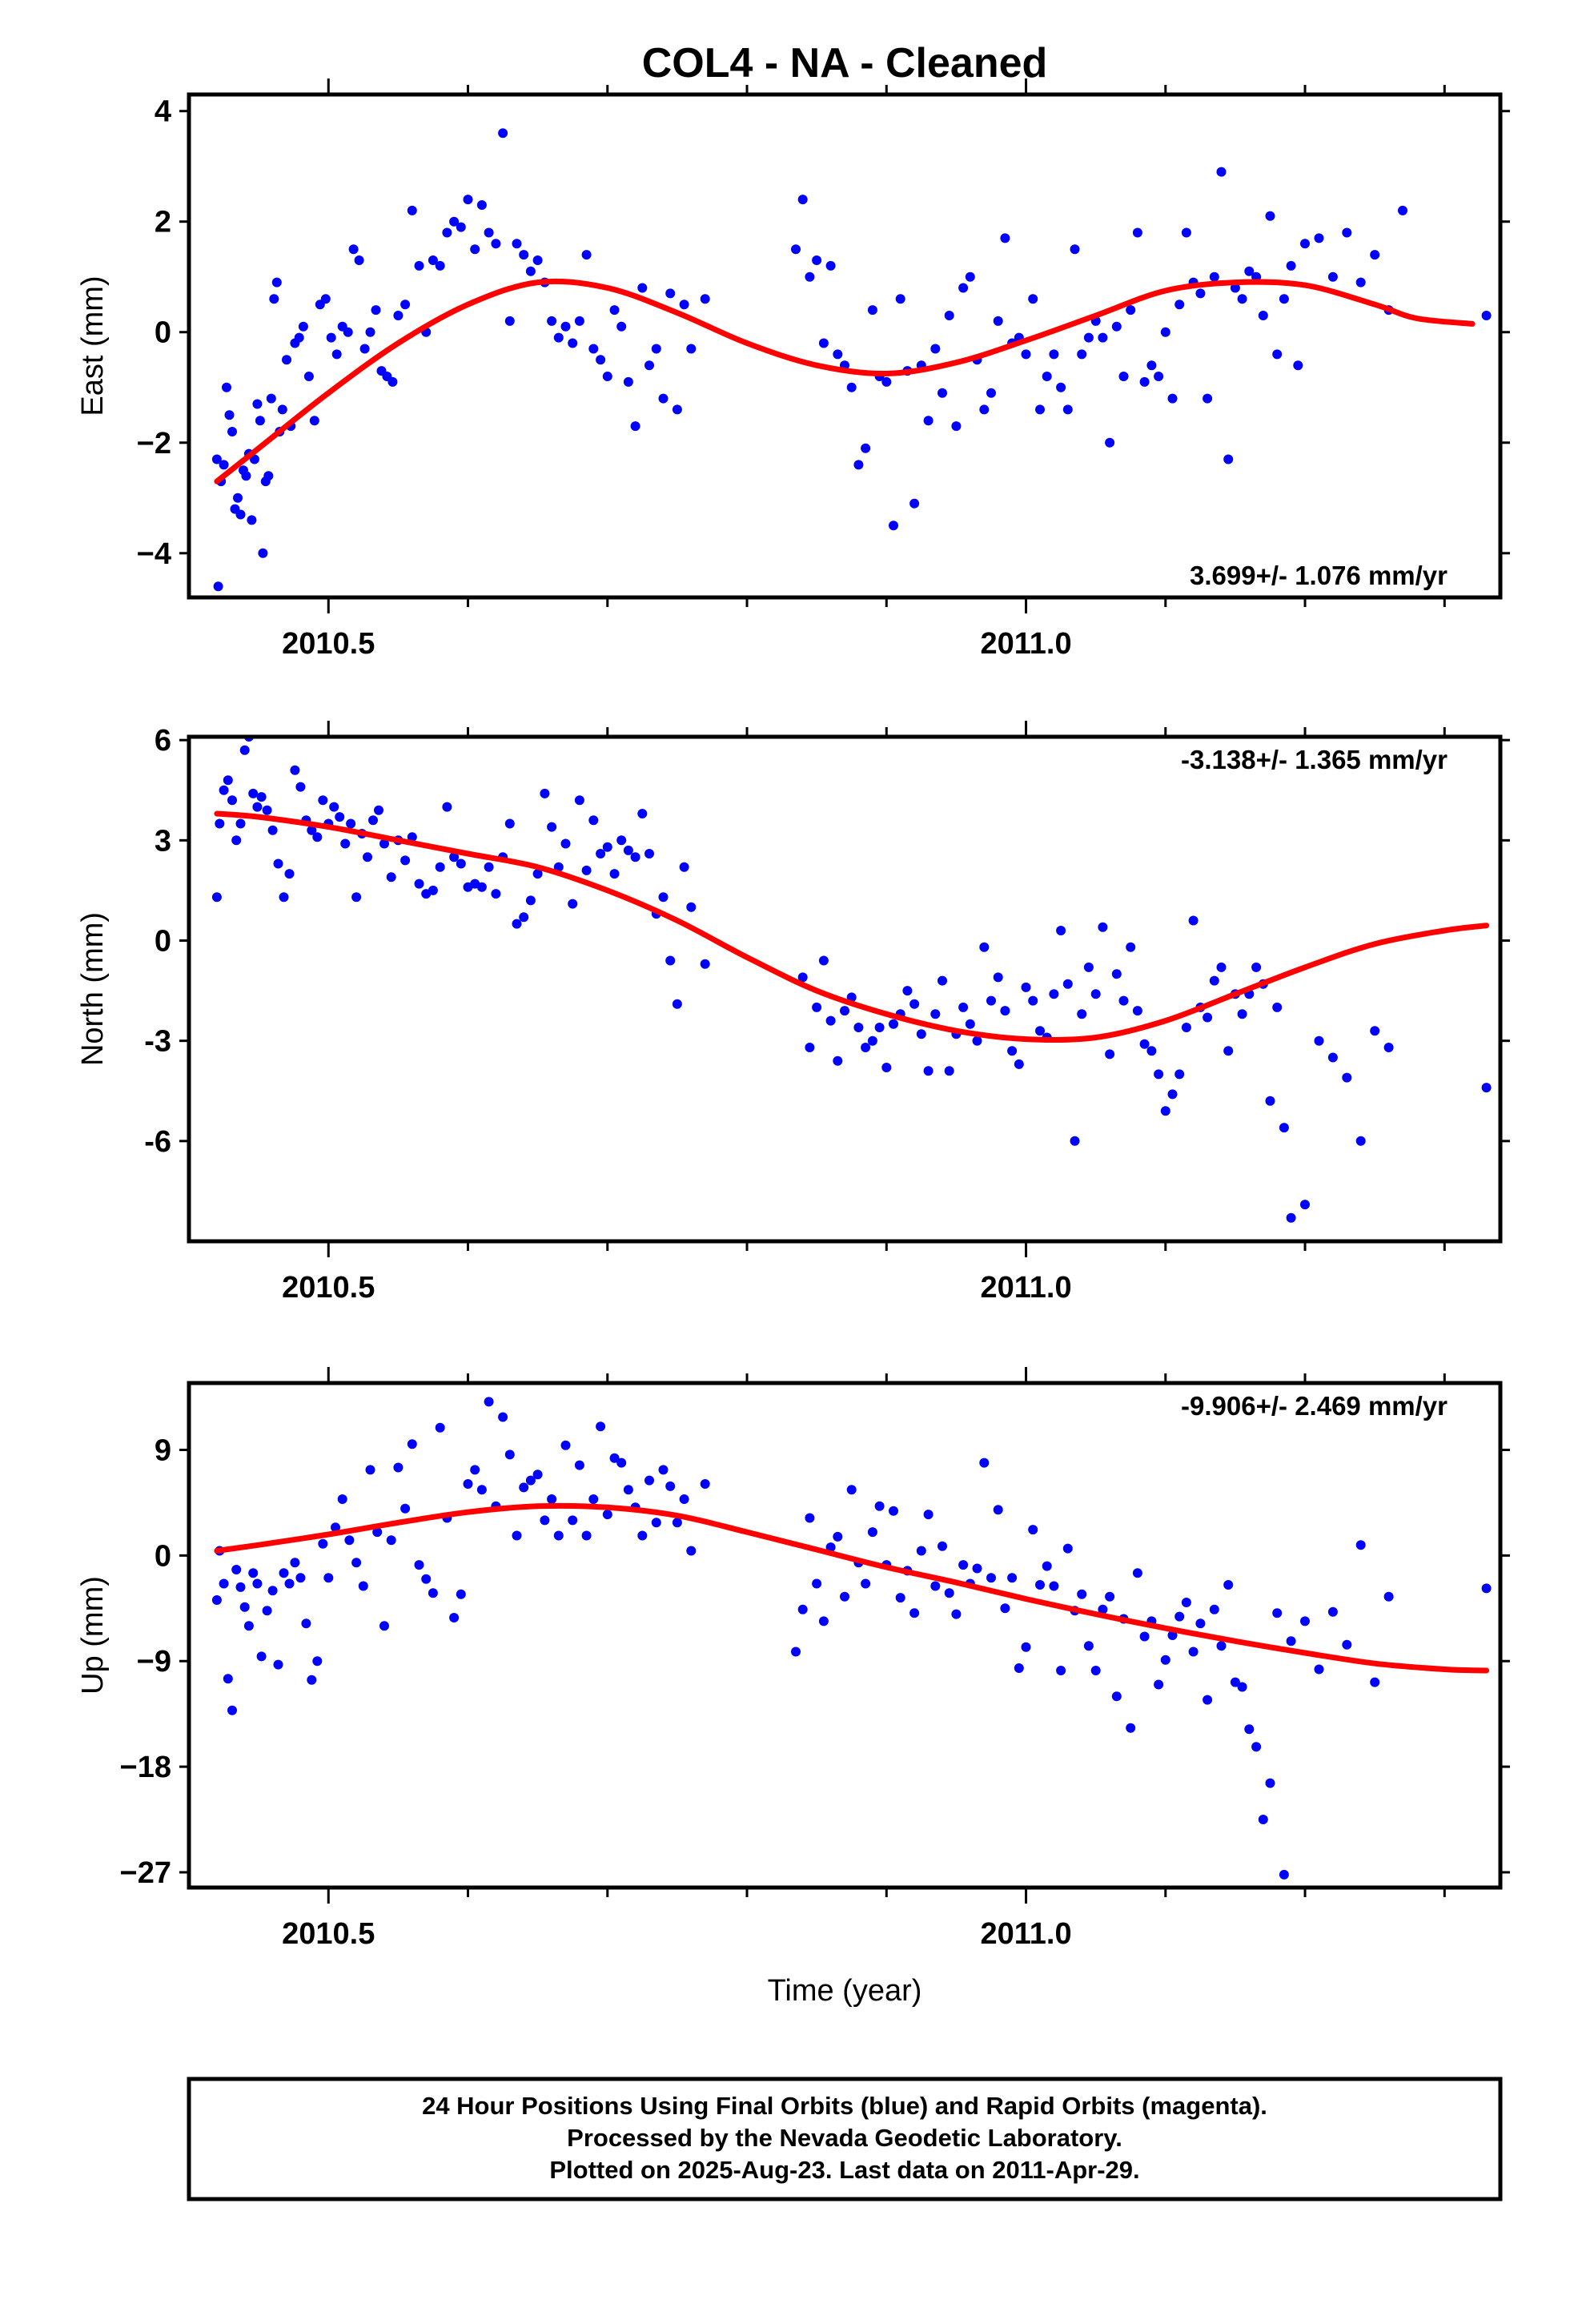 This screenshot has height=2324, width=1582. Describe the element at coordinates (845, 1991) in the screenshot. I see `x-axis-title: Time (year)` at that location.